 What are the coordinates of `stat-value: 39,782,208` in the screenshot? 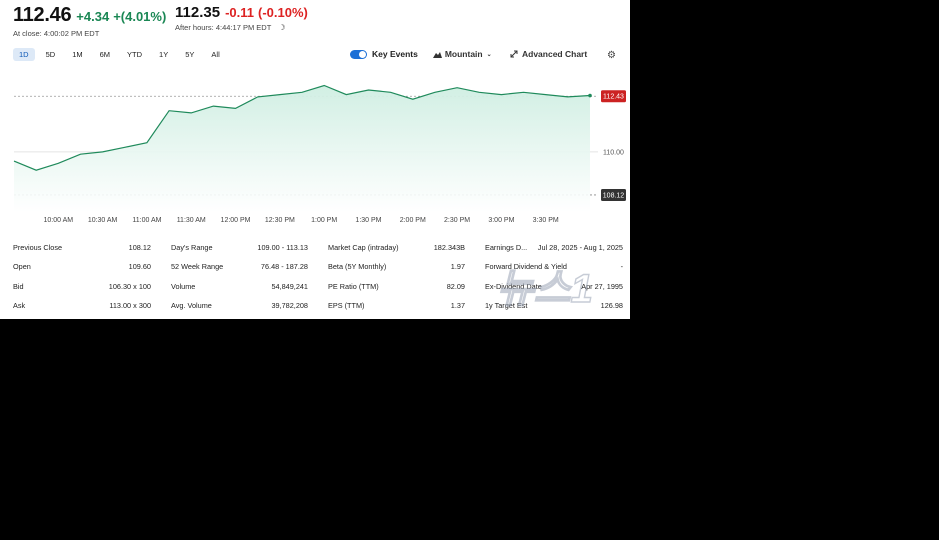 It's located at (289, 305).